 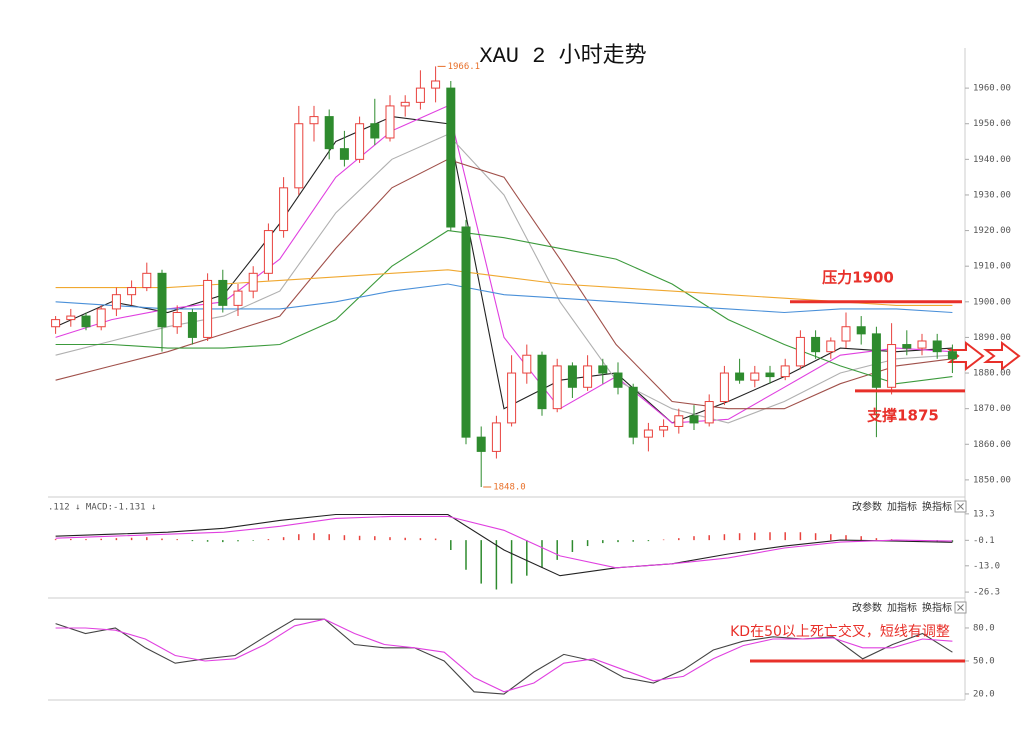 I want to click on y-tick-label: 50.0, so click(x=984, y=661).